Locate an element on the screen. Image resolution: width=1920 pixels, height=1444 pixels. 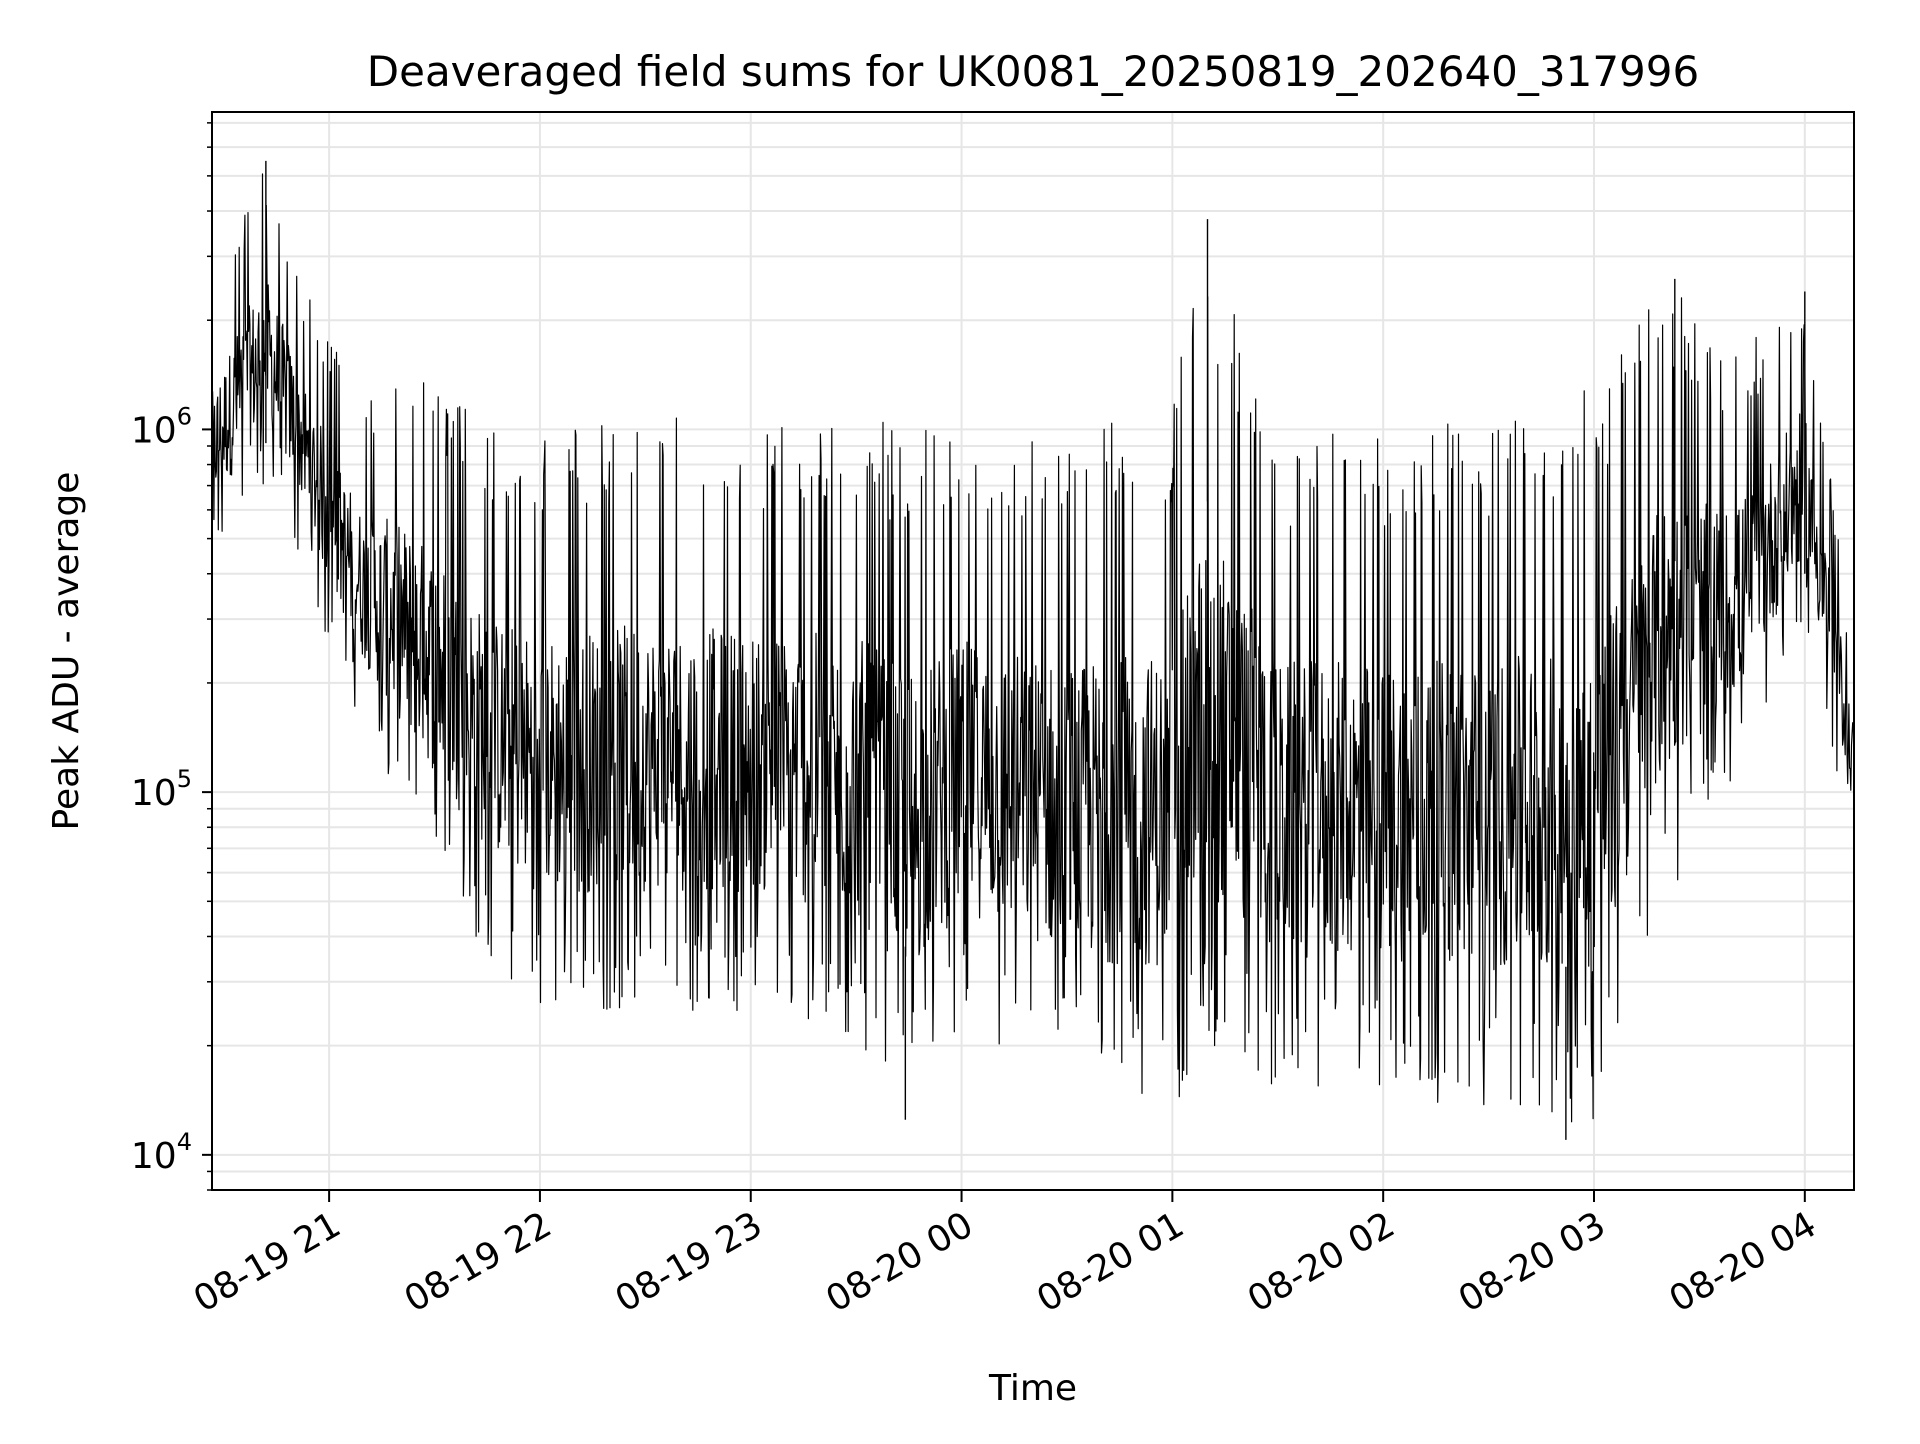
y-axis: 10⁴ 10⁵ 10⁶ is located at coordinates (171, 656).